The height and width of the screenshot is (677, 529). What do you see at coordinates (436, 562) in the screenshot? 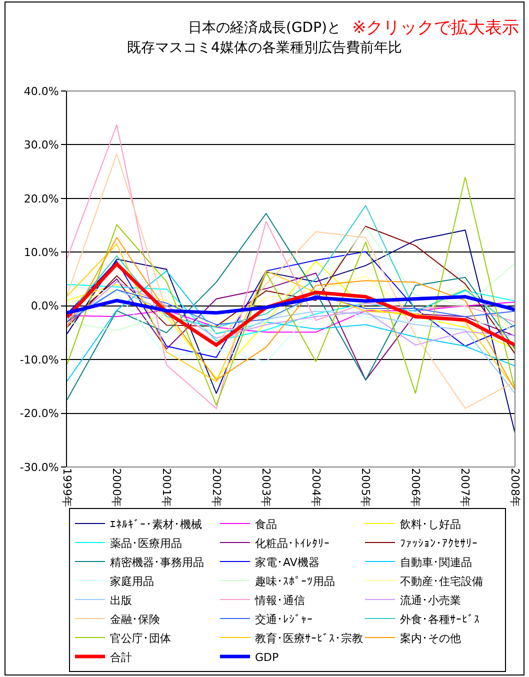
I see `legend-label: 自動車･関連品` at bounding box center [436, 562].